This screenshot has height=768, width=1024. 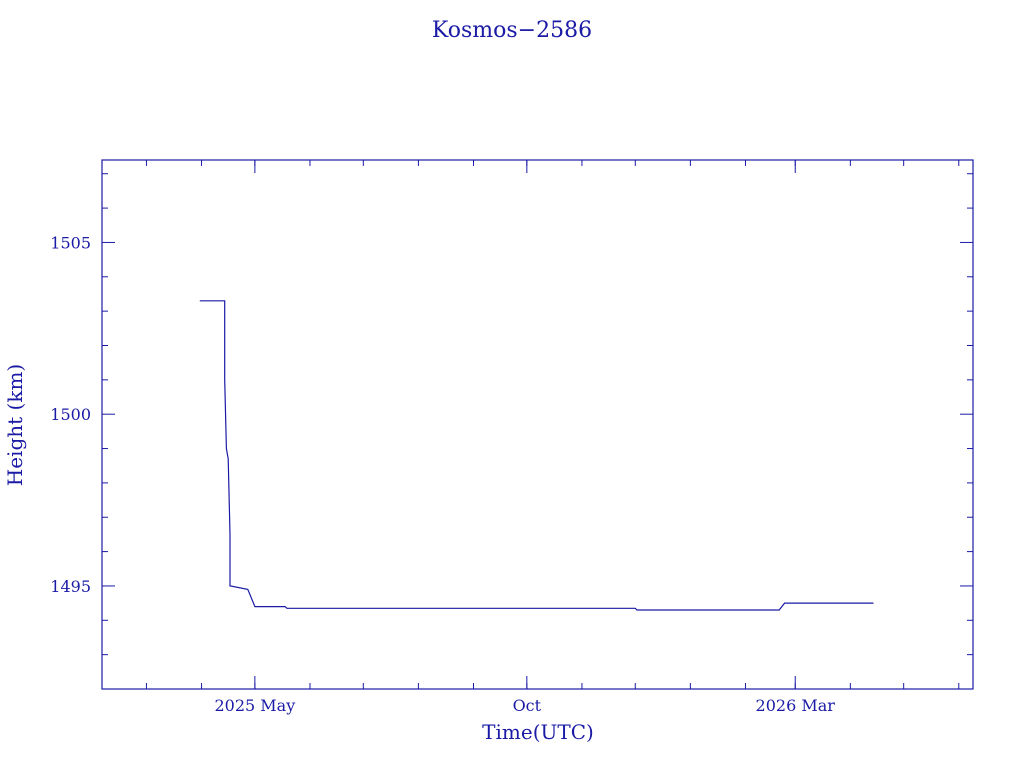 I want to click on y-tick-label: 1495, so click(x=70, y=586).